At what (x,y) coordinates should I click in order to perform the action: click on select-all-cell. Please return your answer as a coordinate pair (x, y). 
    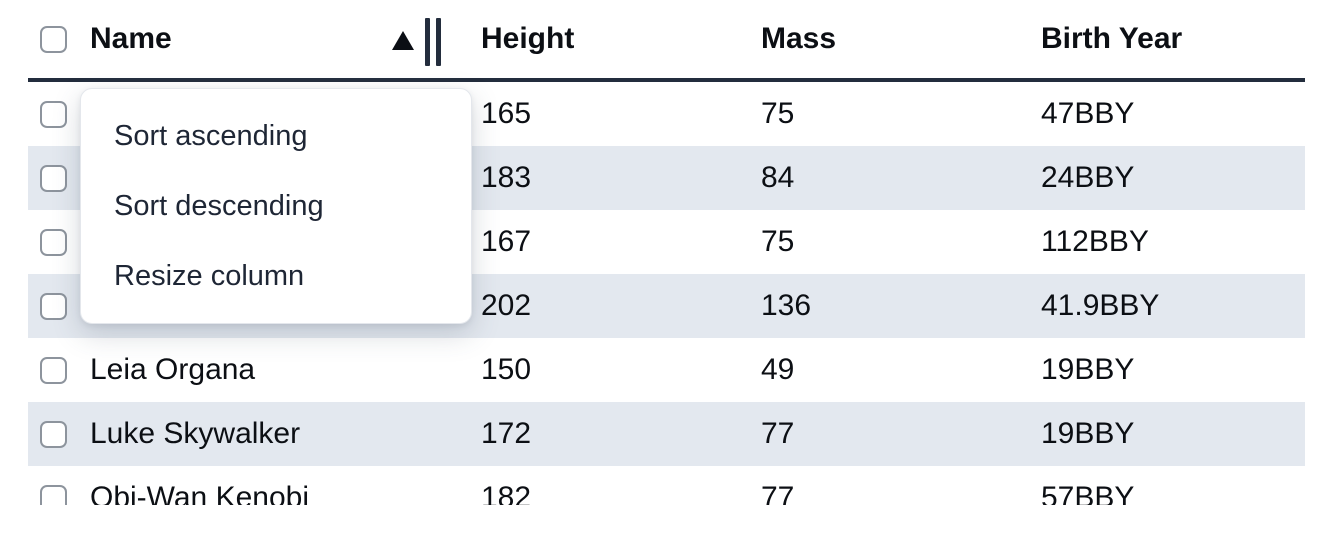
    Looking at the image, I should click on (53, 39).